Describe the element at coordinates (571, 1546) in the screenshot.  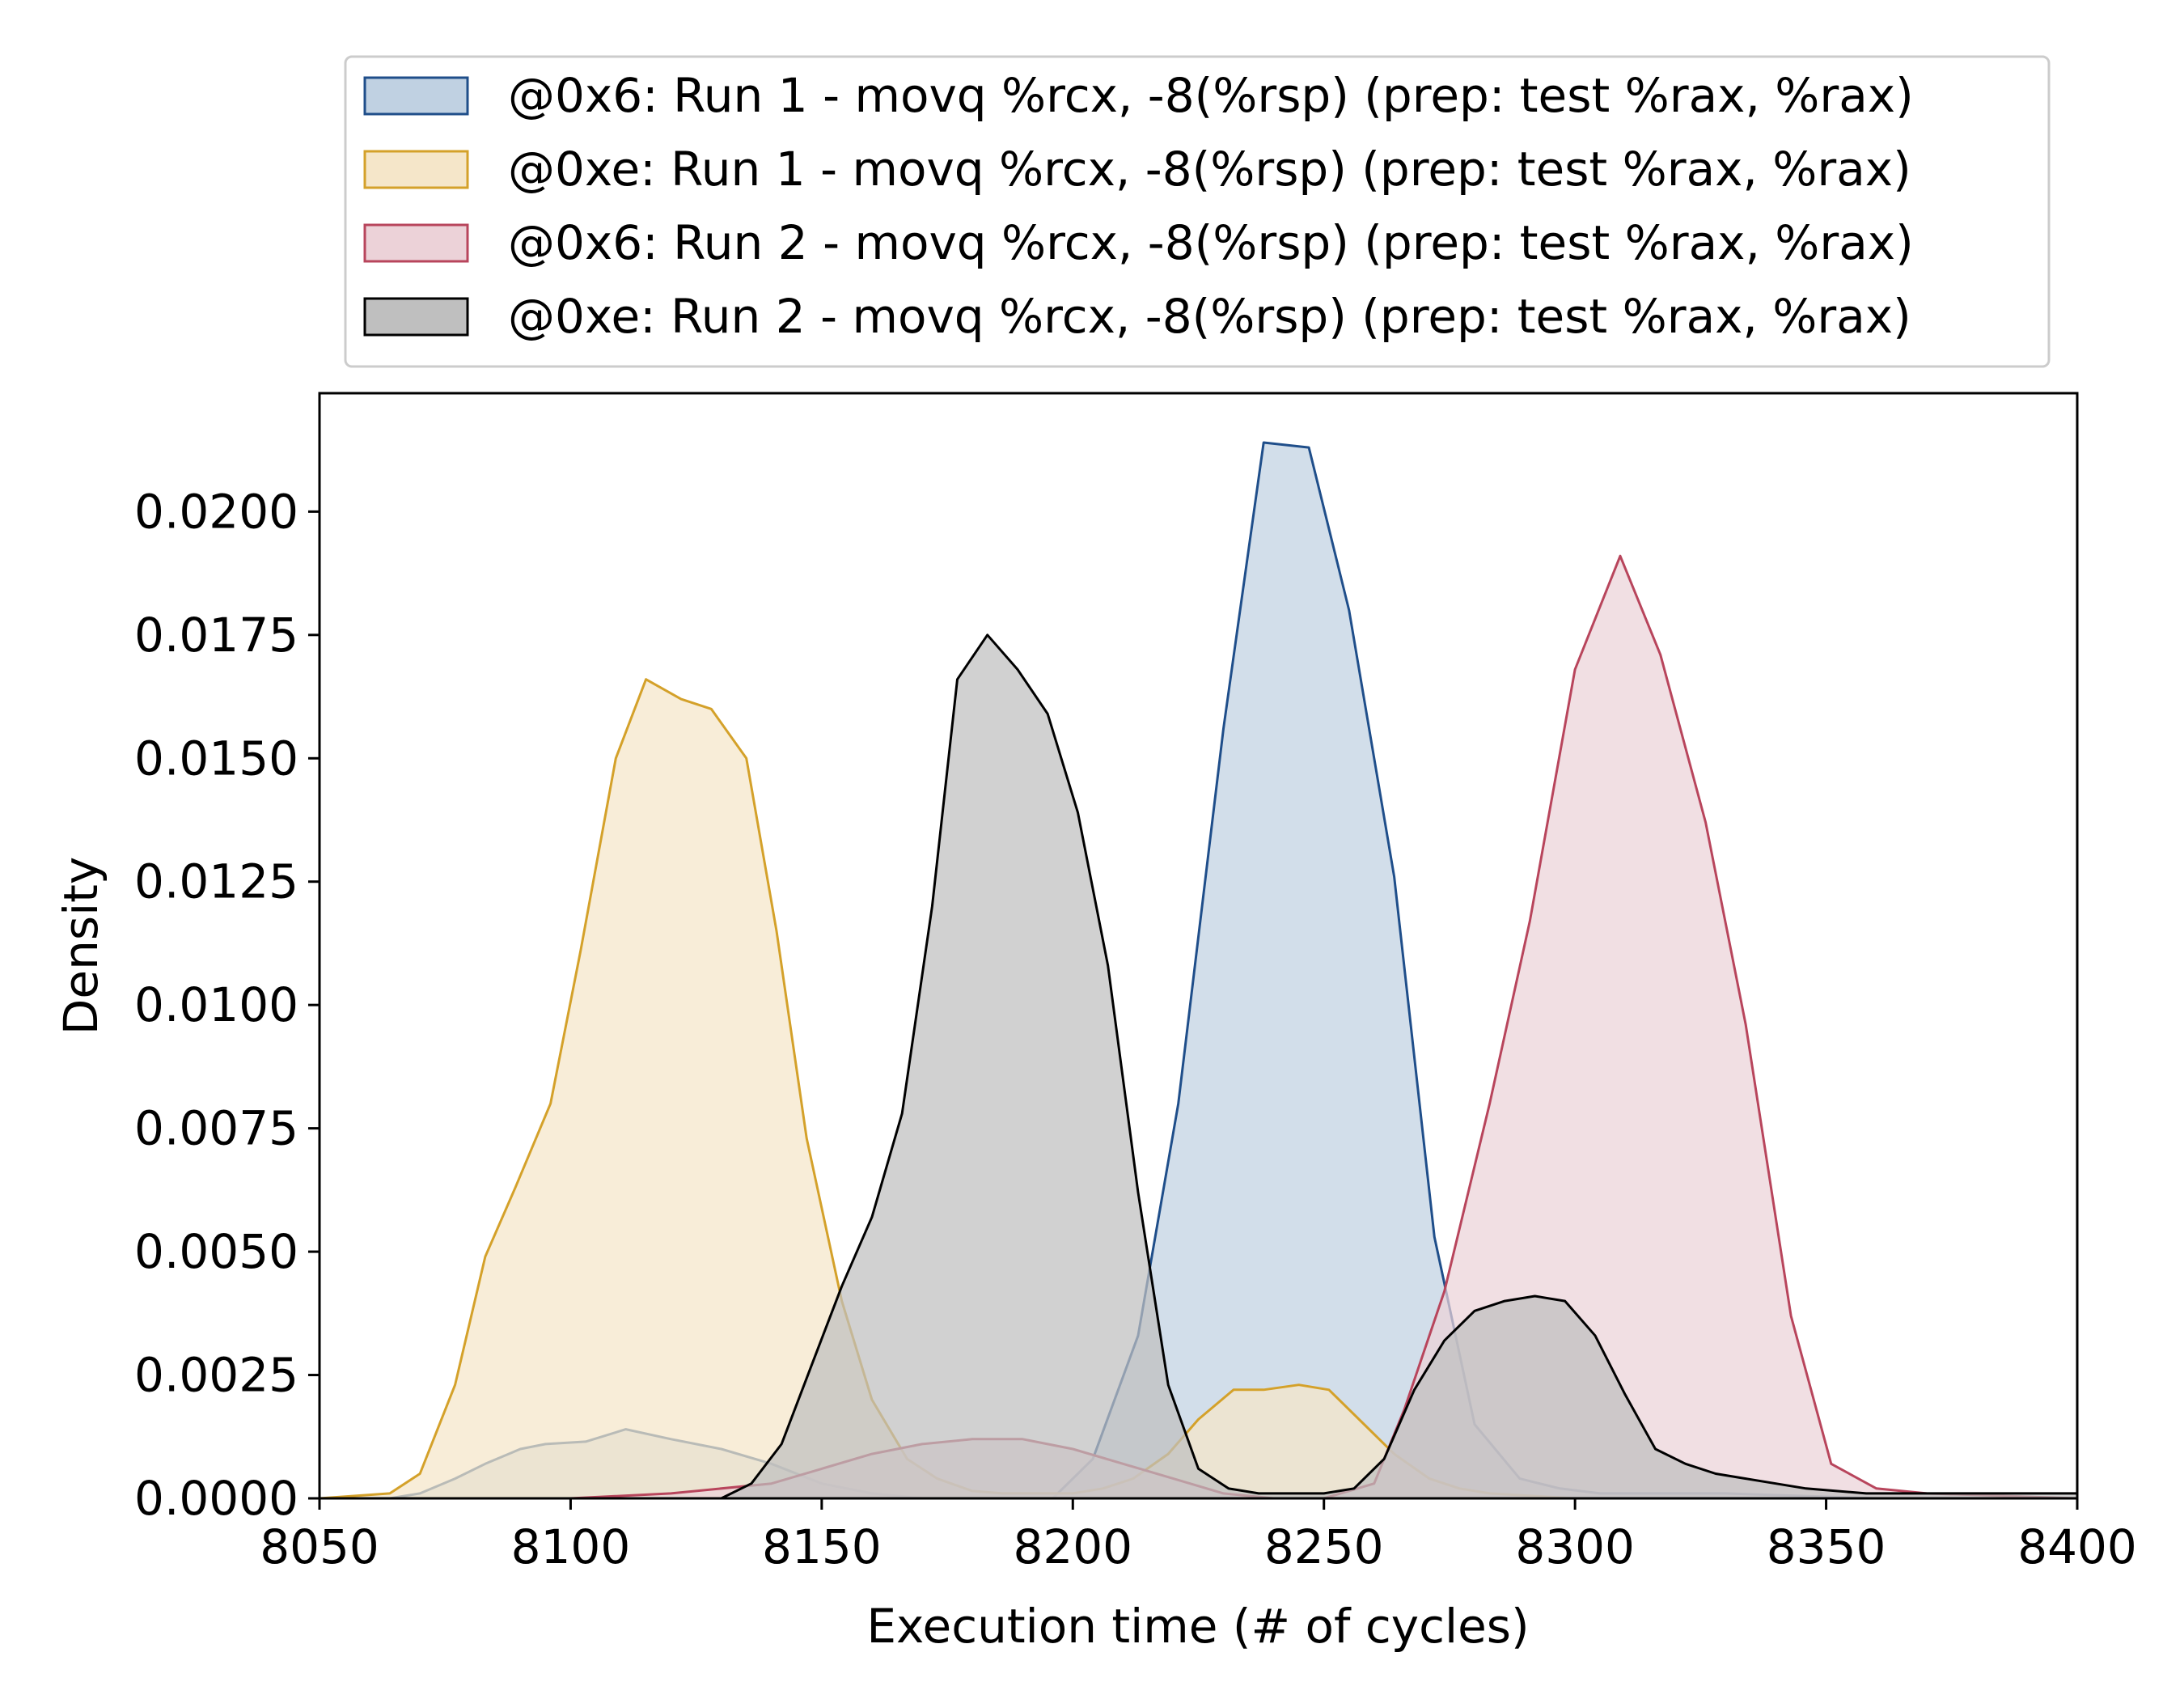
I see `x-tick-label: 8100` at that location.